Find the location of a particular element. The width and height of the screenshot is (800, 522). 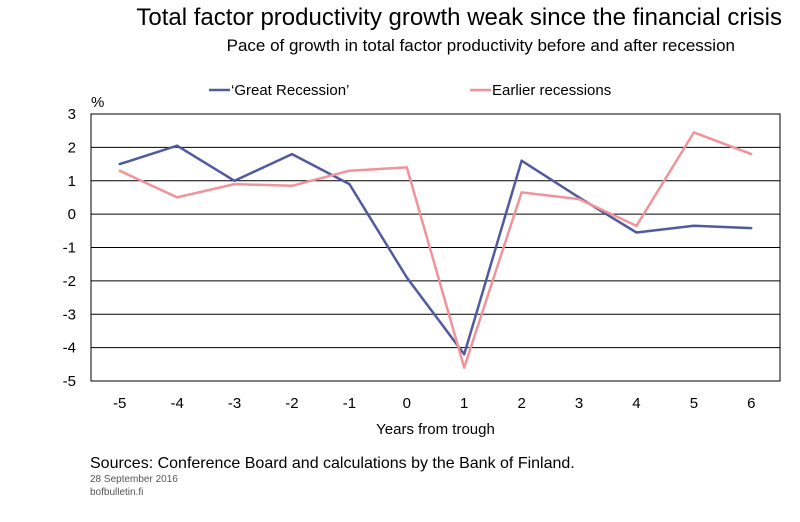

y-tick-label: 3 is located at coordinates (72, 114).